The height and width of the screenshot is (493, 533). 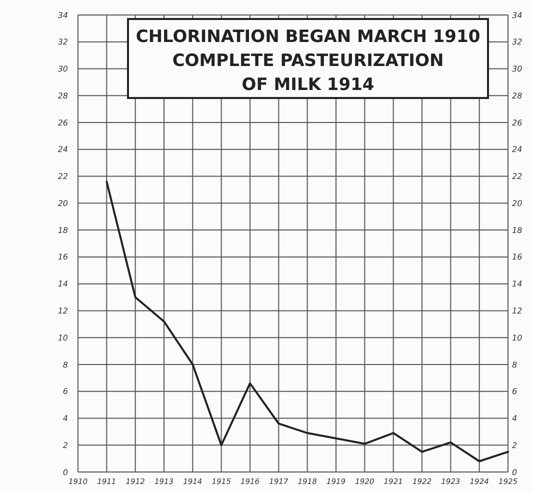 What do you see at coordinates (517, 149) in the screenshot?
I see `y2-tick-label: 24` at bounding box center [517, 149].